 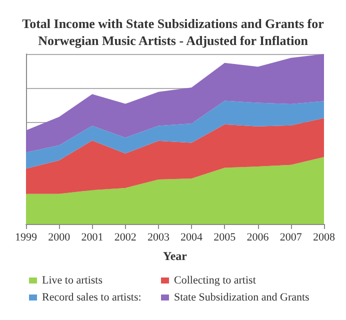 What do you see at coordinates (173, 32) in the screenshot?
I see `chart-title: Total Income with State Subsidizations and Grants for Norwegian Music Artists - Adjusted for Inflation` at bounding box center [173, 32].